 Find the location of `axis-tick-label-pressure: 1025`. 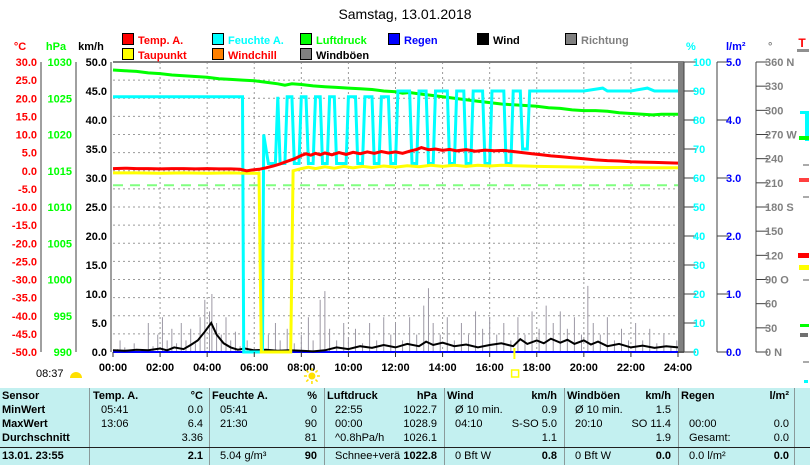

axis-tick-label-pressure: 1025 is located at coordinates (60, 99).